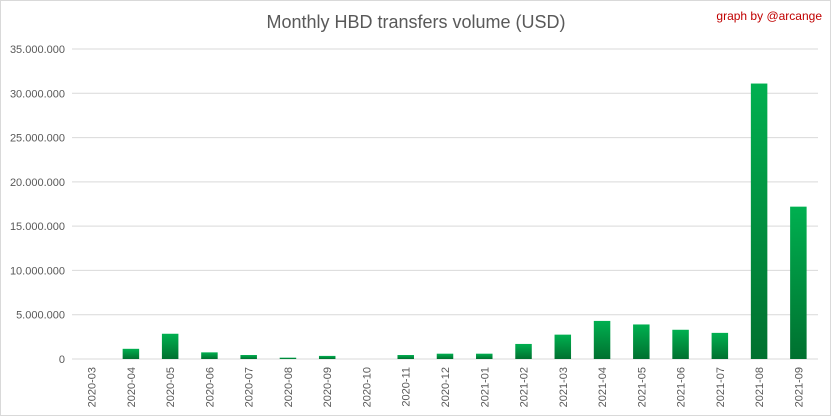 The height and width of the screenshot is (417, 832). What do you see at coordinates (289, 387) in the screenshot?
I see `x-tick-label: 2020-08` at bounding box center [289, 387].